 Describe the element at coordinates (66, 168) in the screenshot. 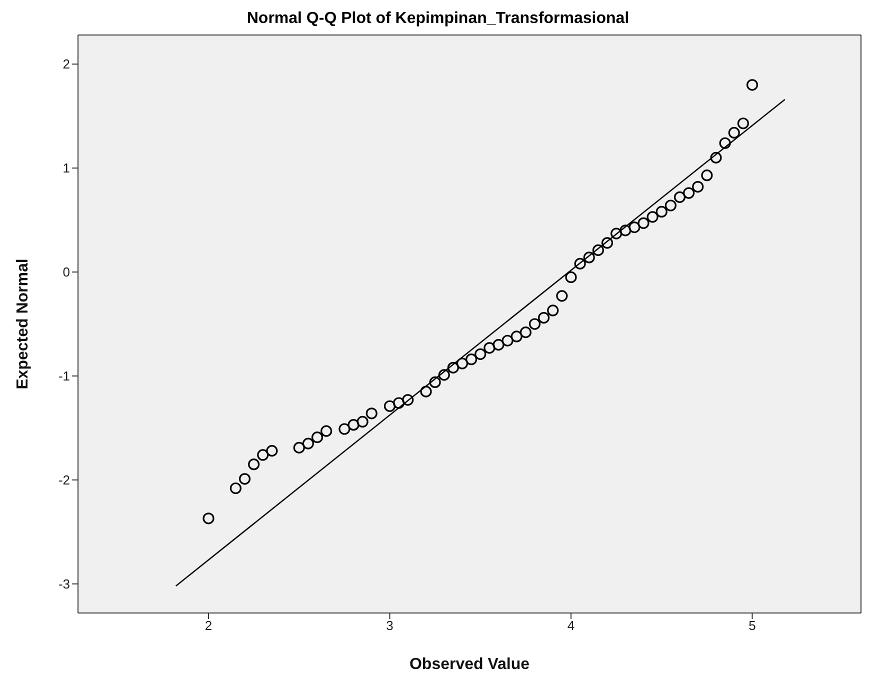

I see `y-tick-label: 1` at that location.